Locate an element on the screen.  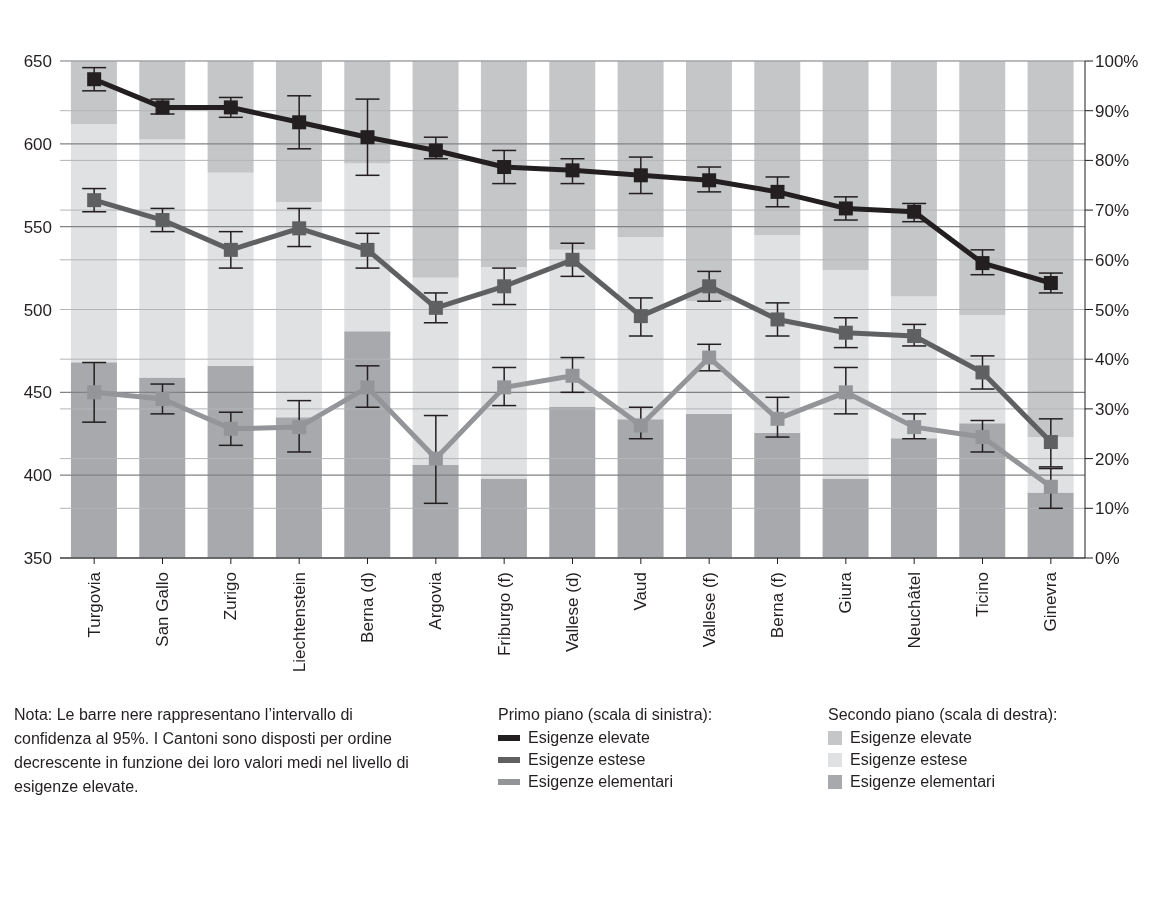
y-tick-label: 450 is located at coordinates (37, 393).